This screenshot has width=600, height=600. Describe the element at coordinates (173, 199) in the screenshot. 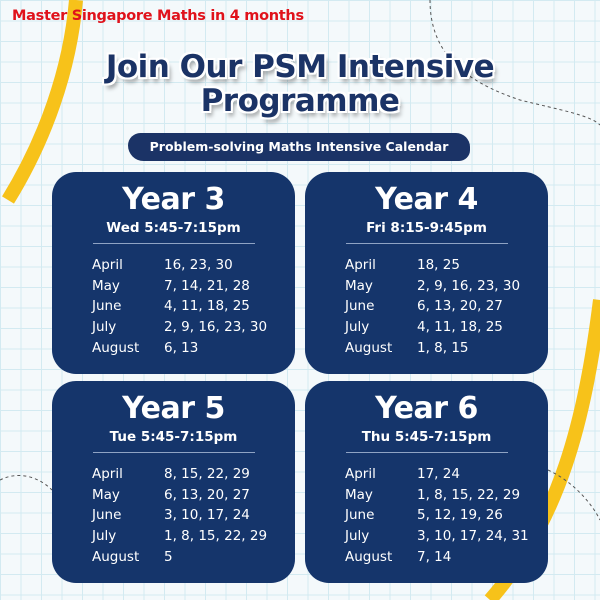

I see `card-year: Year 3` at that location.